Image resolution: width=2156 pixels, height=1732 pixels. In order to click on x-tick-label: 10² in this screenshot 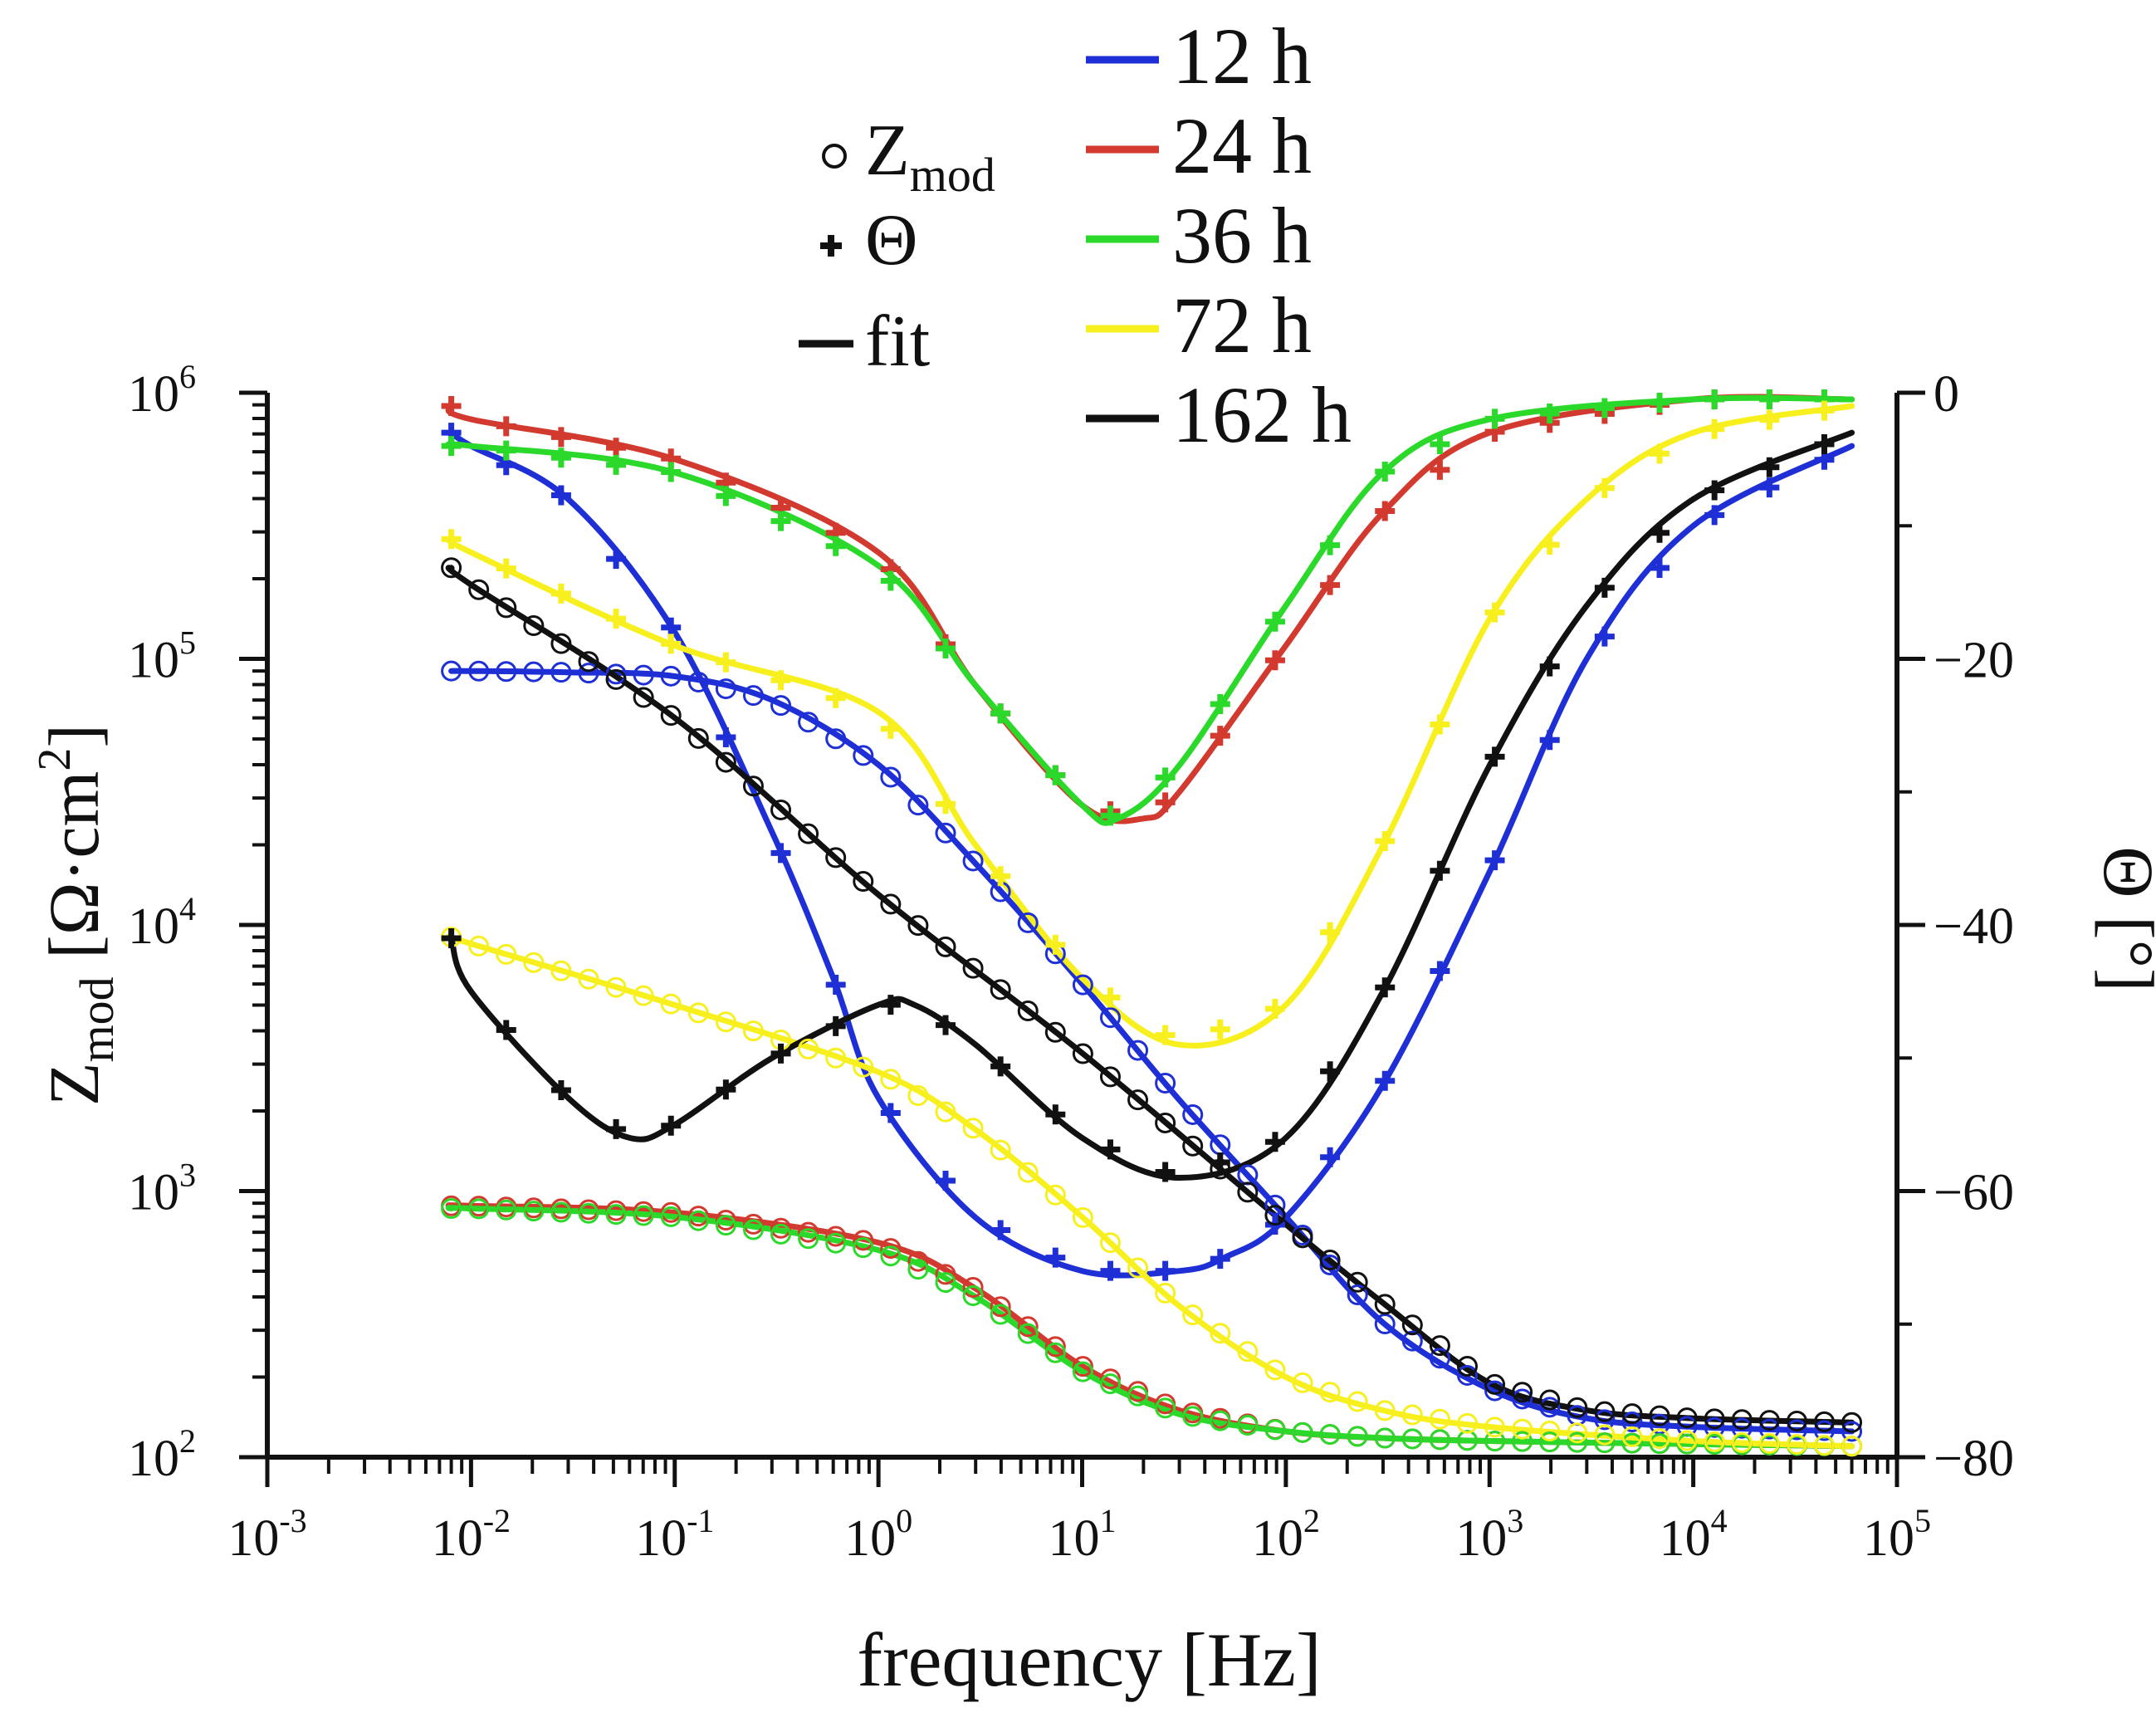, I will do `click(1286, 1534)`.